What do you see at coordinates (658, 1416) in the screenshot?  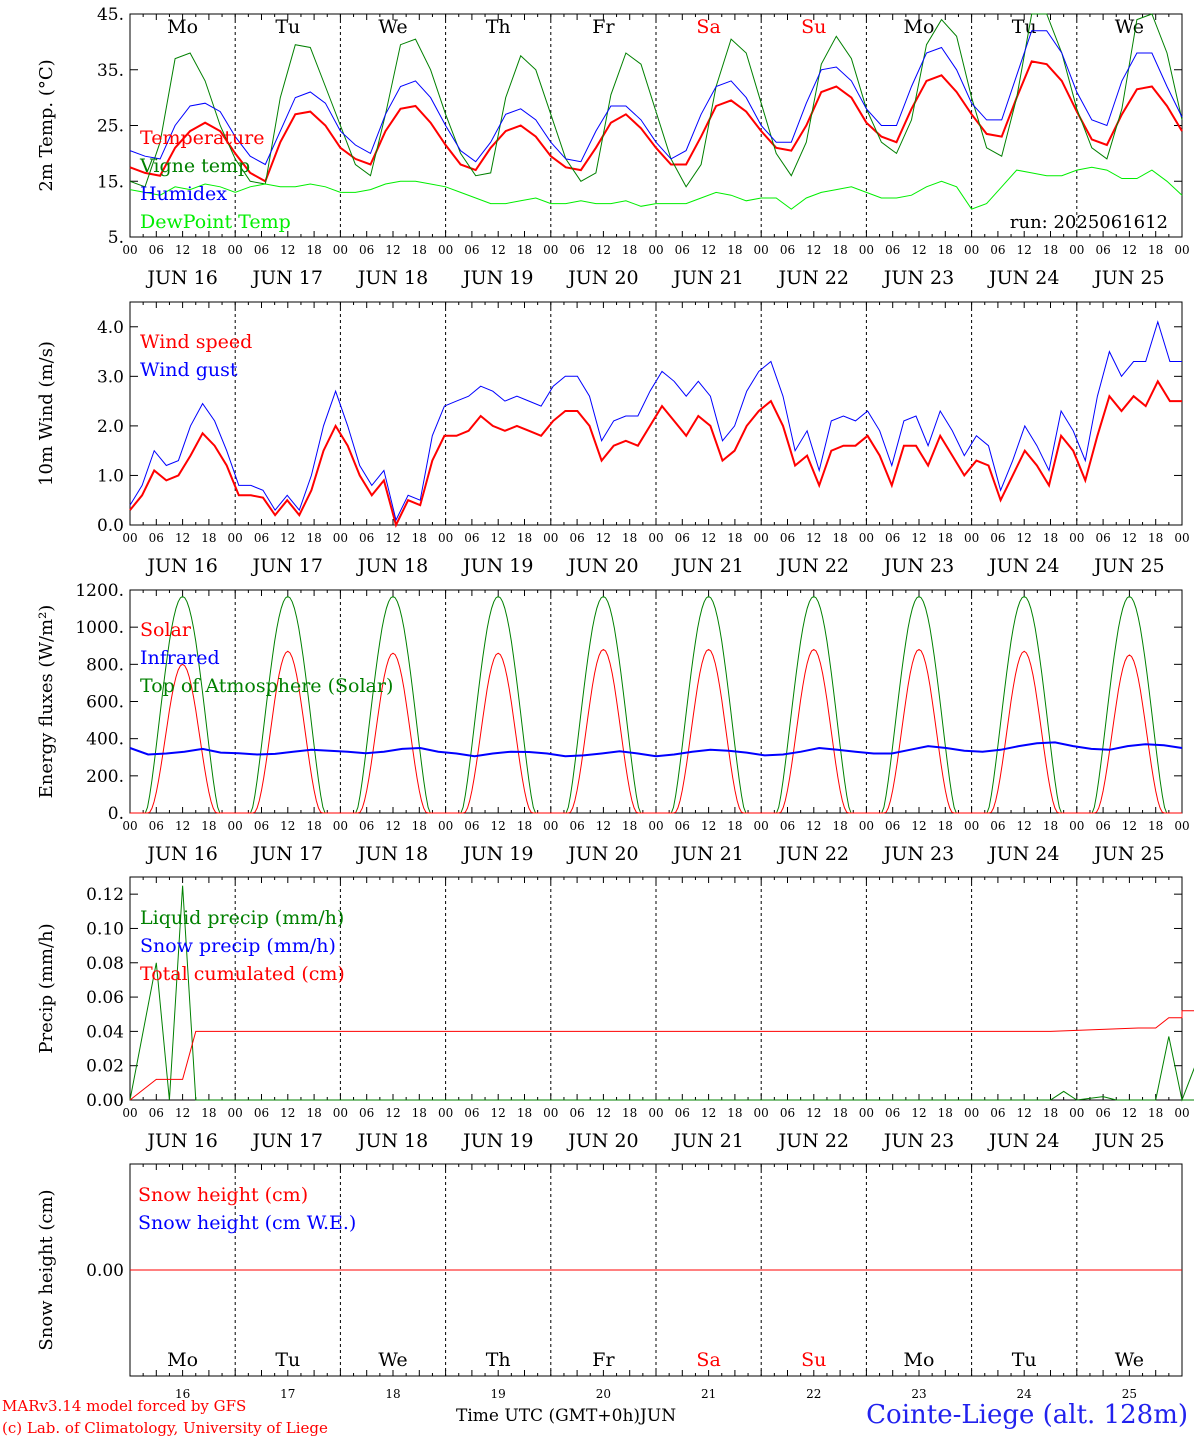 I see `month-label: JUN` at bounding box center [658, 1416].